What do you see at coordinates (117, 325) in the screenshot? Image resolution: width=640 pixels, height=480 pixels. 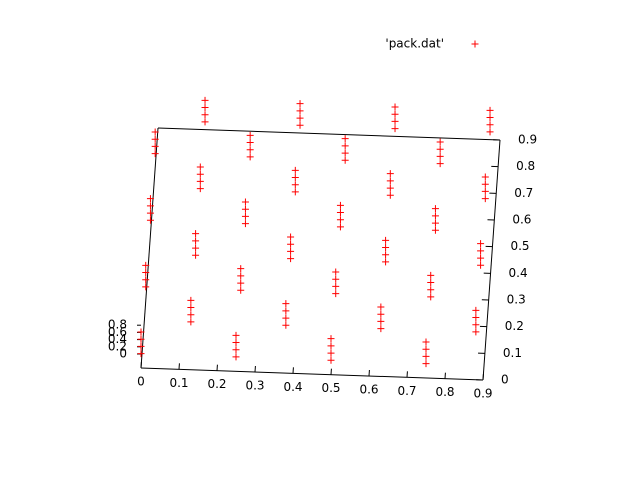 I see `z-tick-label: 0.8` at bounding box center [117, 325].